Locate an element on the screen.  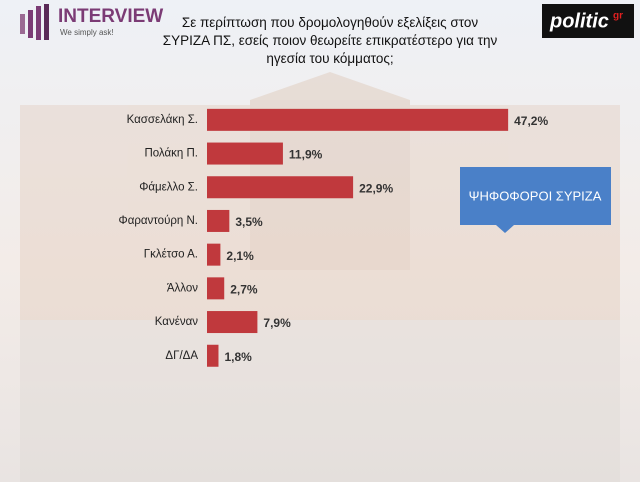
interview-tagline: We simply ask! is located at coordinates (87, 32).